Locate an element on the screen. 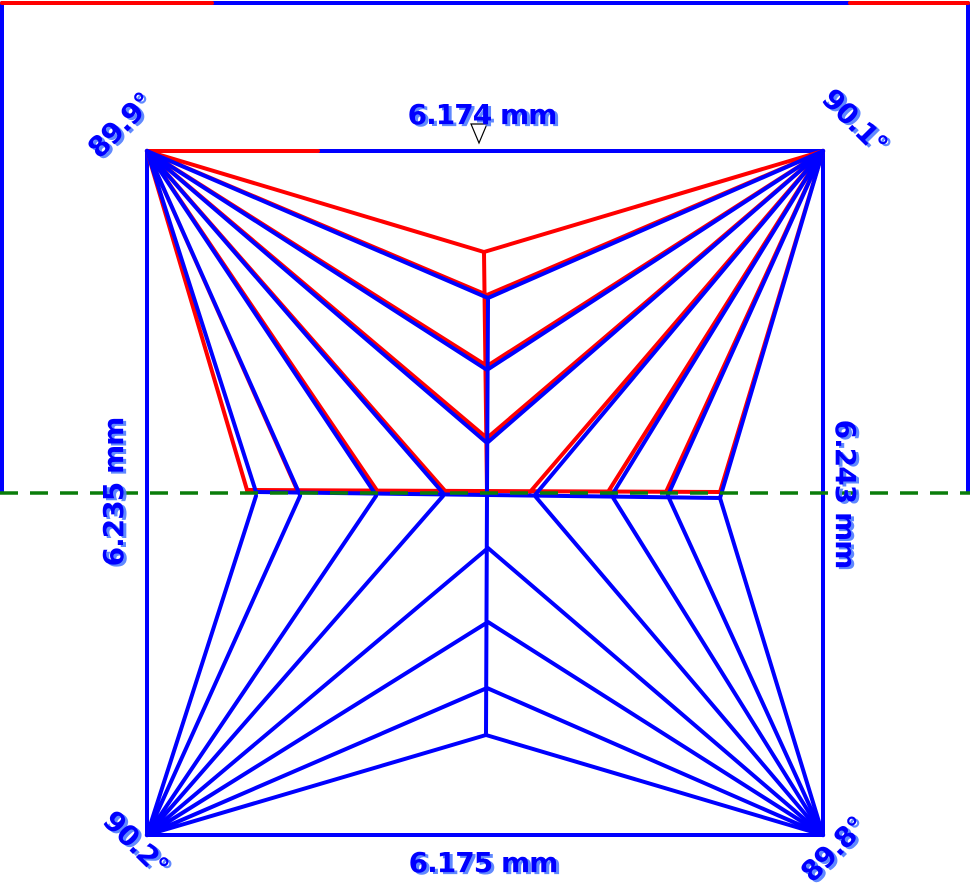  dimension-right: 6.243 mm 6.243 mm is located at coordinates (847, 495).